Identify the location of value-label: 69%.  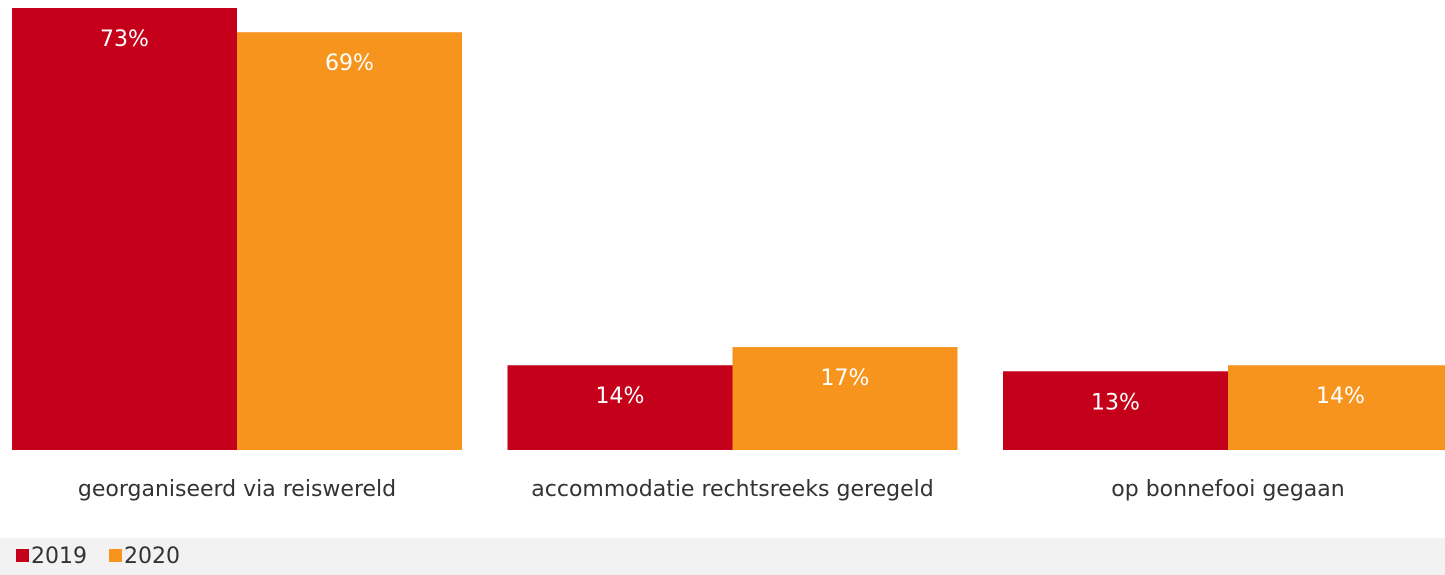
(349, 63).